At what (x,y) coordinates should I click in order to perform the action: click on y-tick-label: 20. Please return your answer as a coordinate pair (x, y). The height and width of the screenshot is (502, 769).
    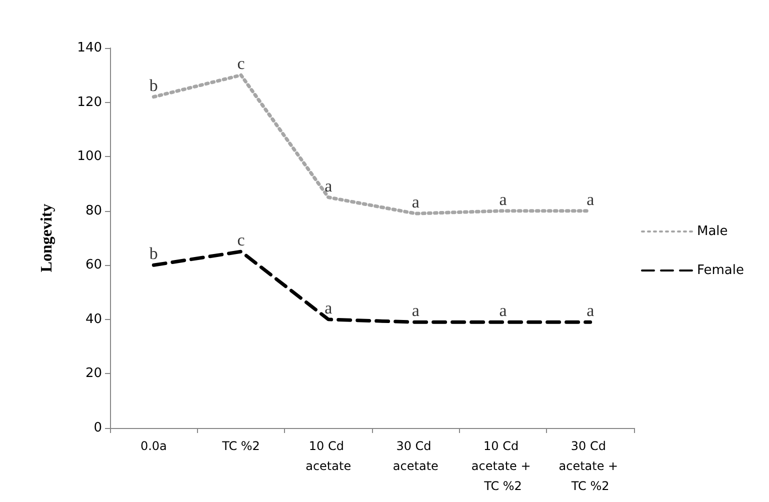
    Looking at the image, I should click on (93, 374).